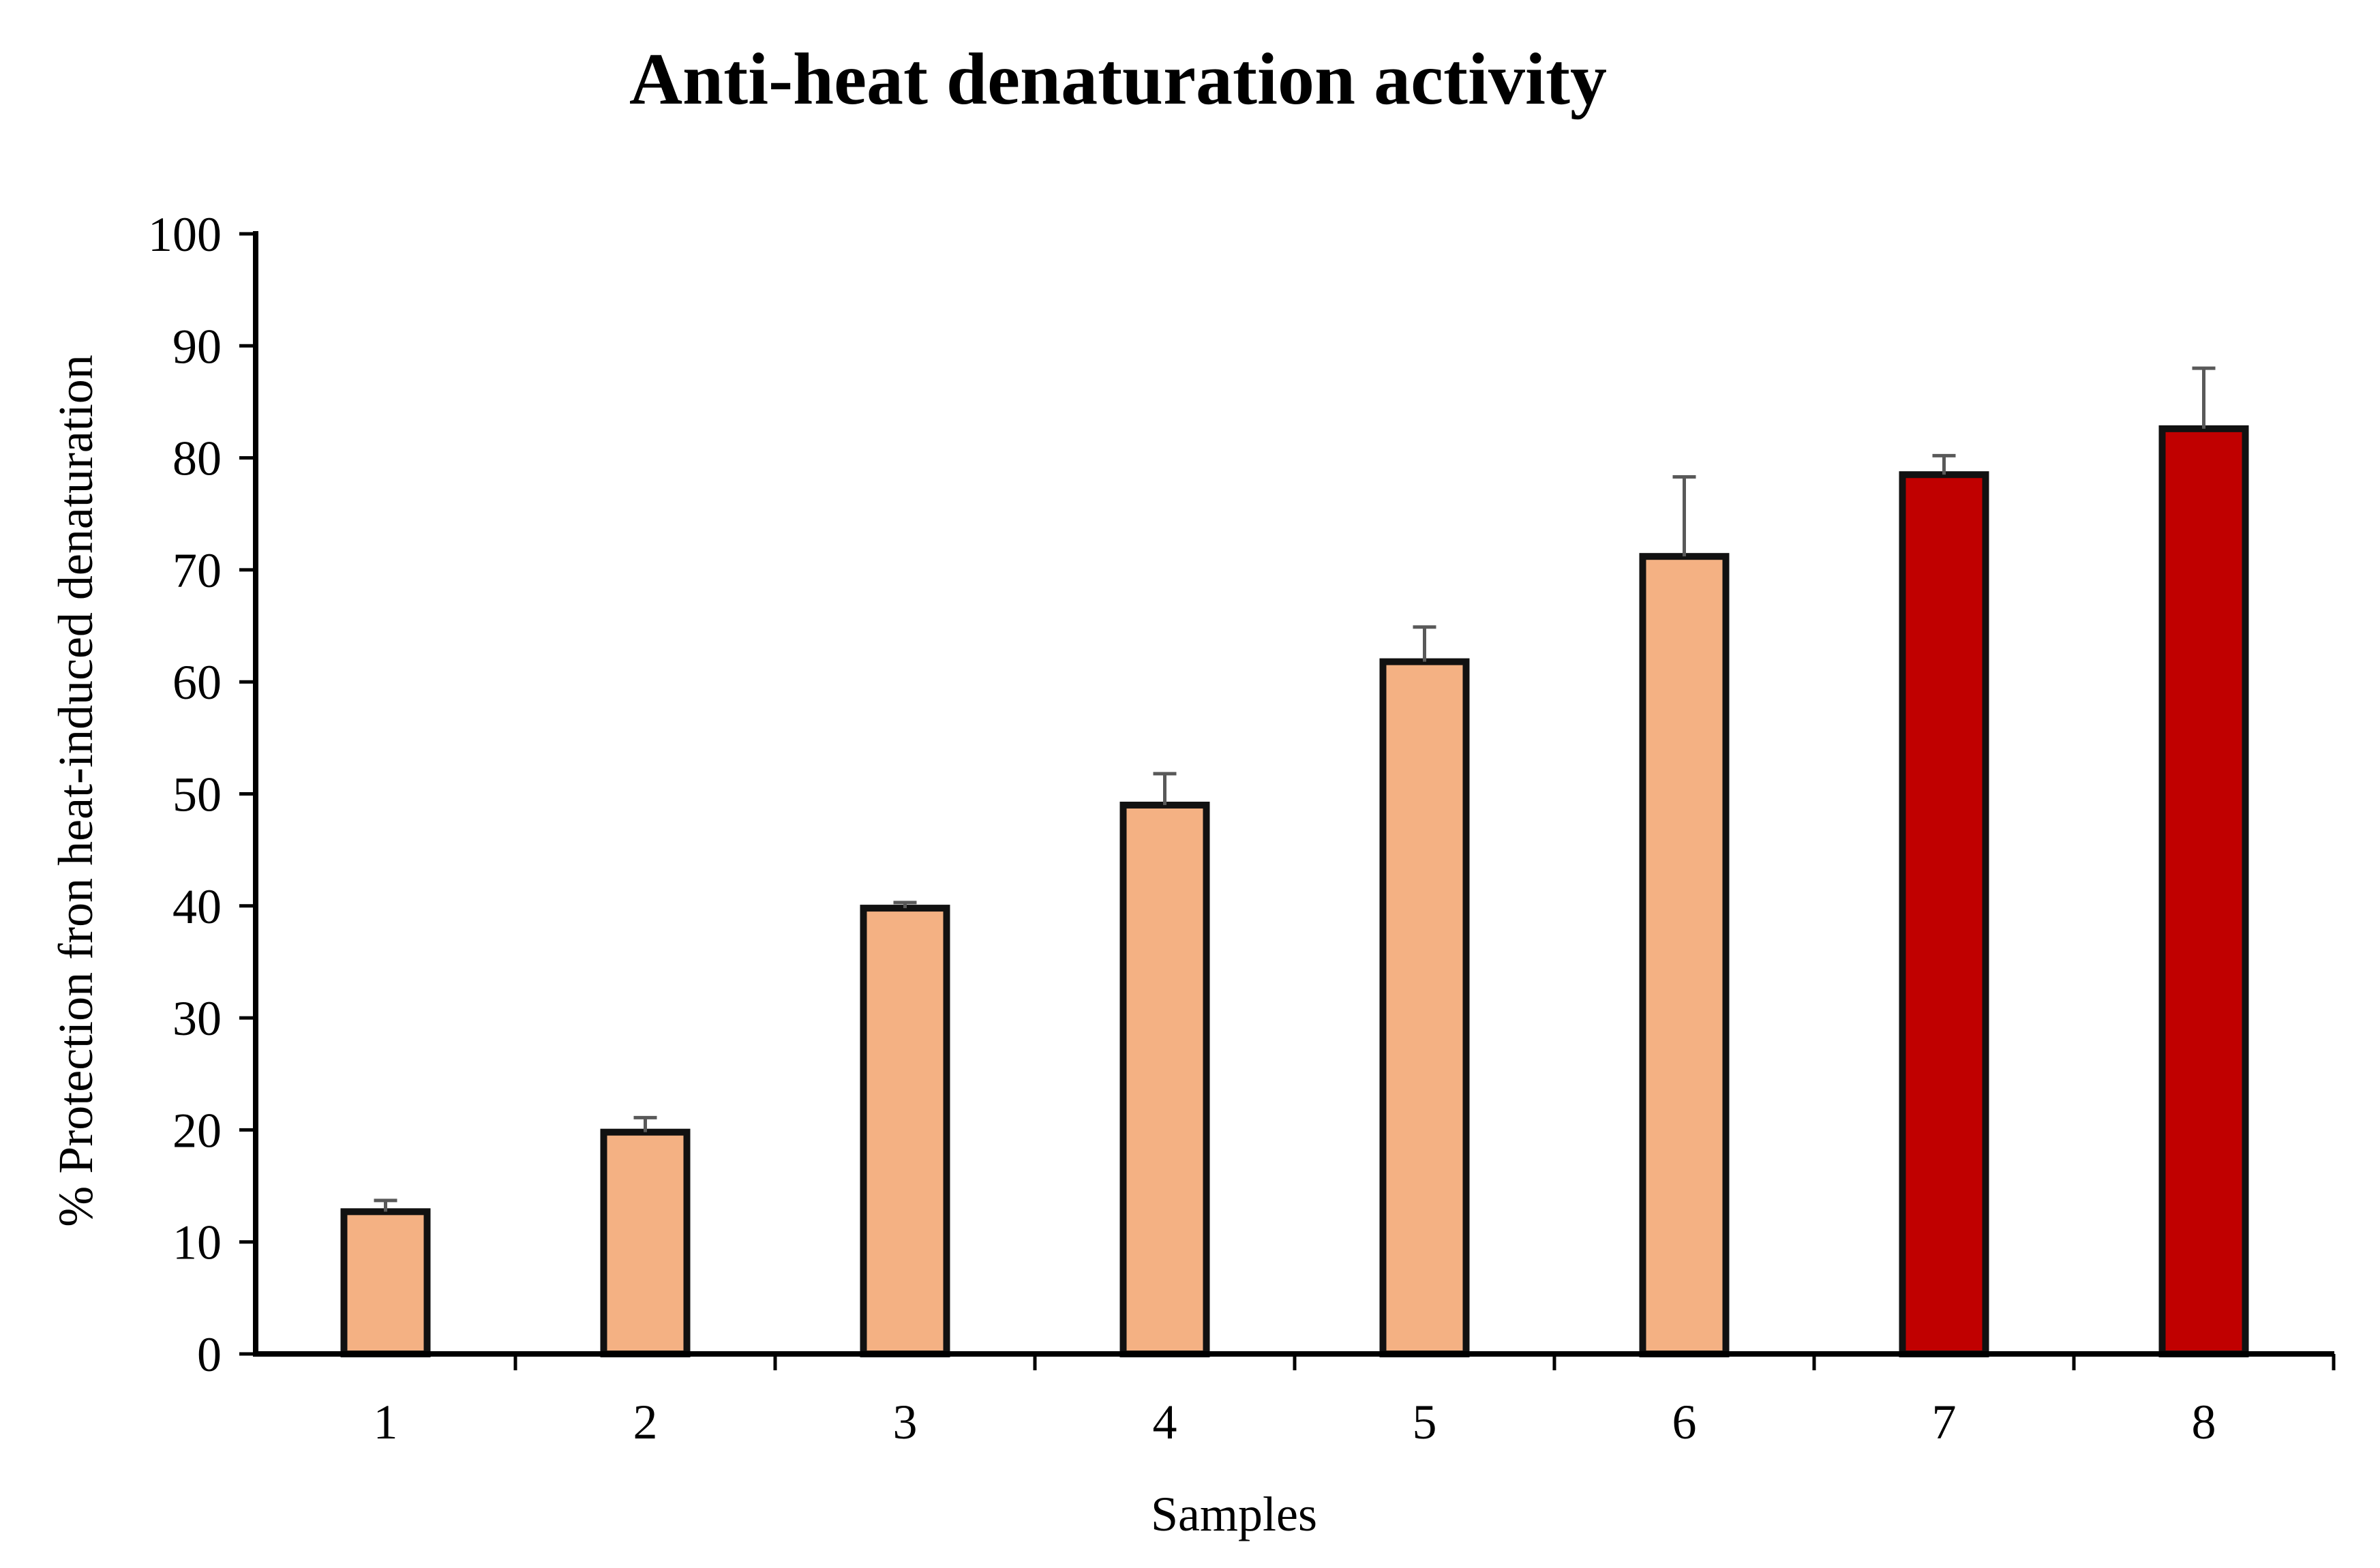  Describe the element at coordinates (386, 1422) in the screenshot. I see `x-tick-label: 1` at that location.